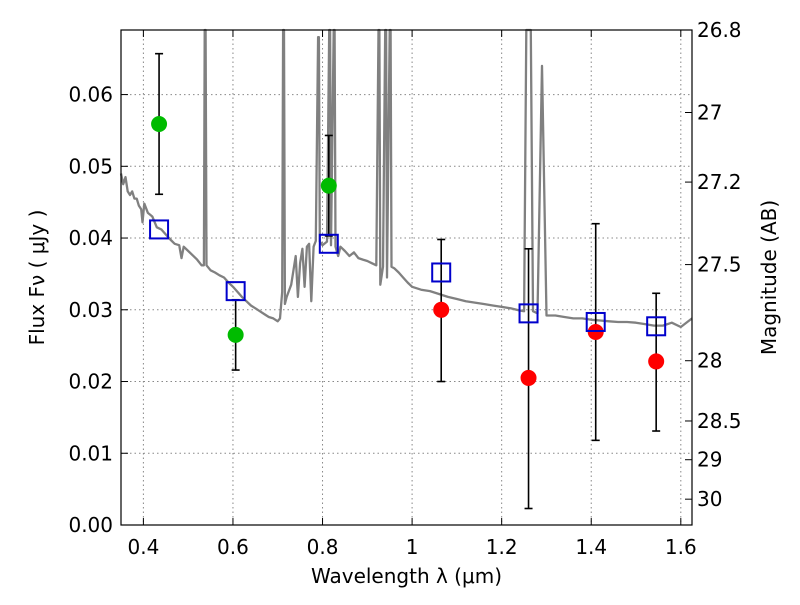 This screenshot has width=800, height=605. I want to click on y-tick-label: 0.01, so click(90, 453).